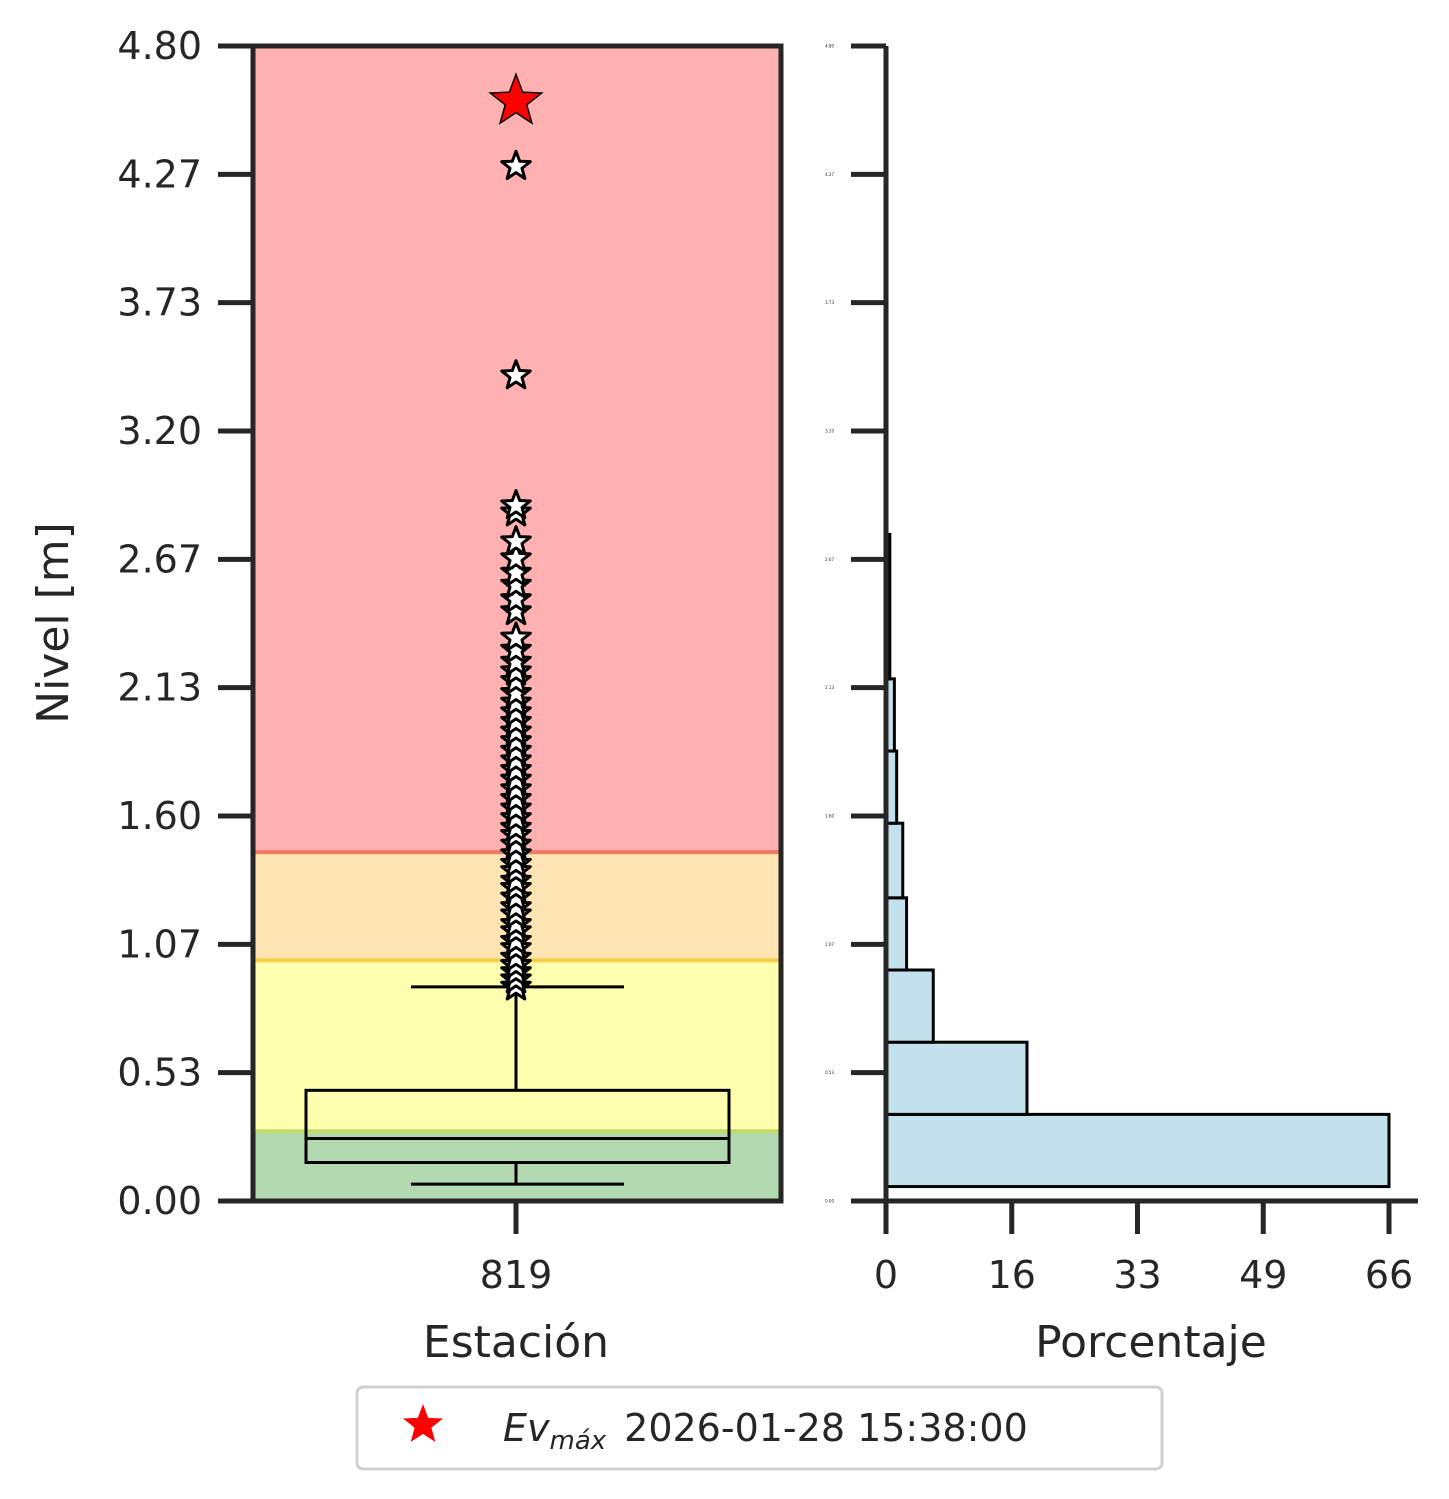  I want to click on y-tick-label-6: 3.20, so click(159, 431).